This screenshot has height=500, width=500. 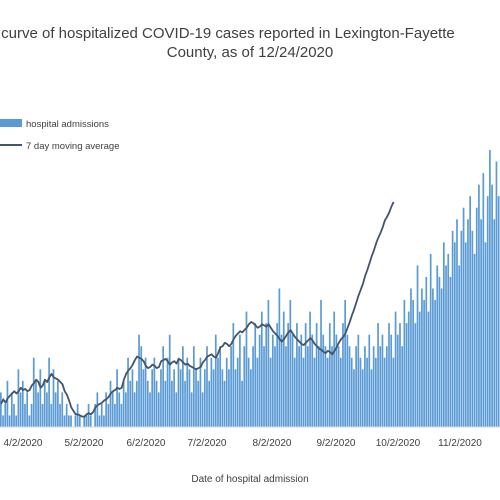 What do you see at coordinates (59, 135) in the screenshot?
I see `legend: hospital admissions 7 day moving average` at bounding box center [59, 135].